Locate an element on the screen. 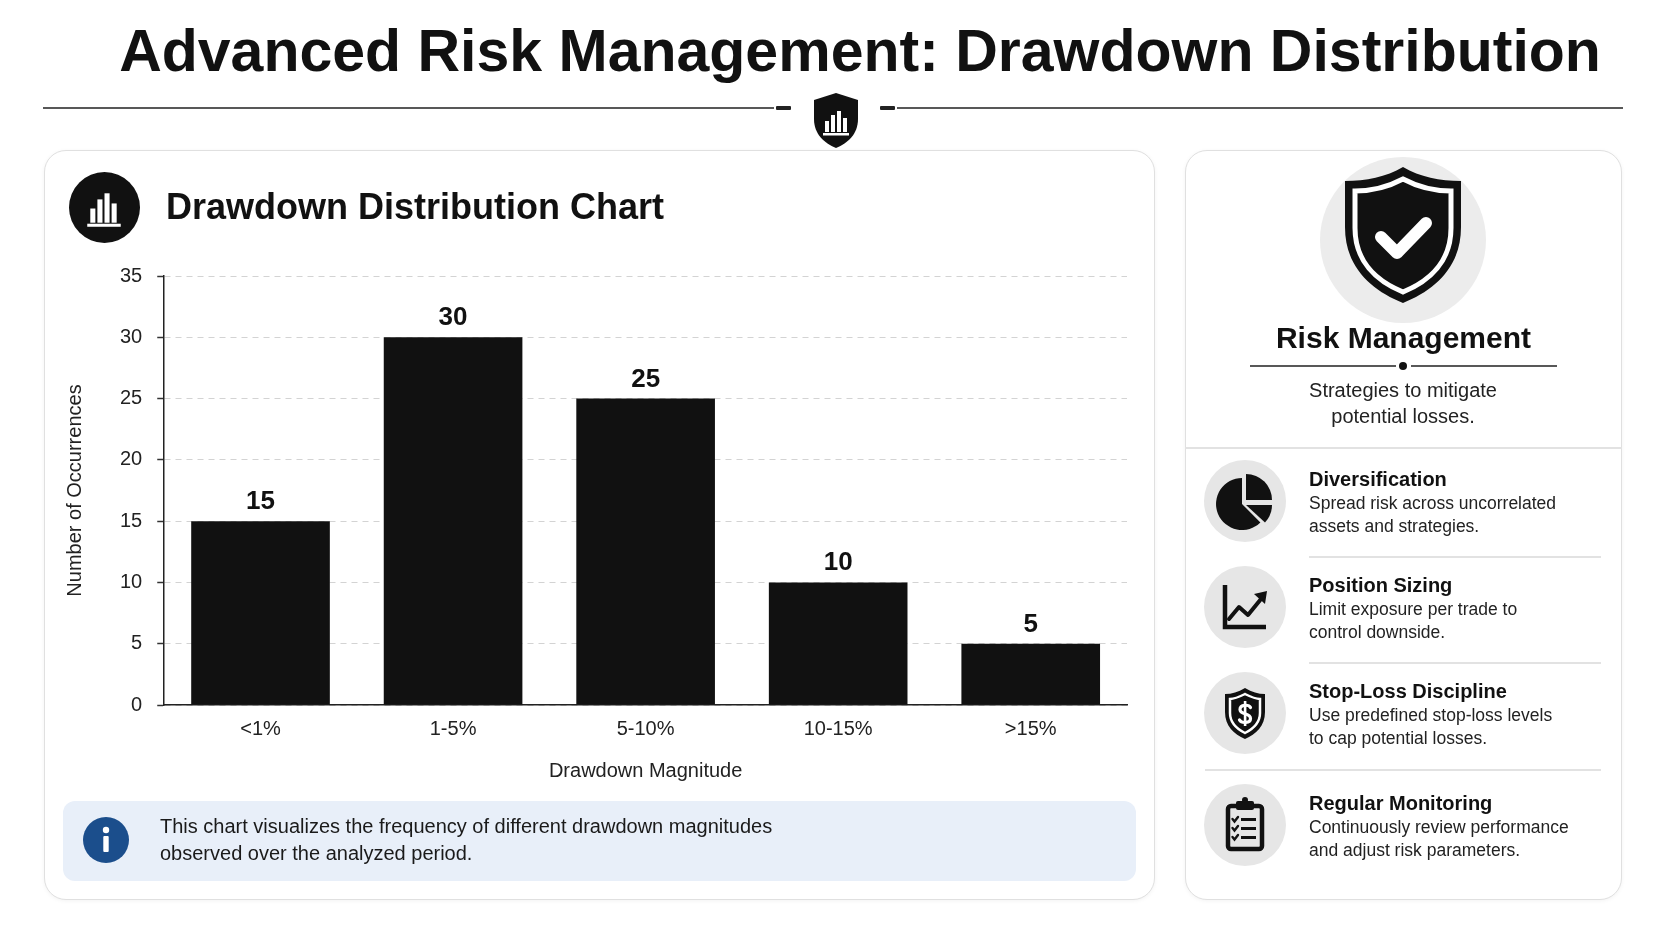 Image resolution: width=1672 pixels, height=941 pixels. text: Risk Management is located at coordinates (1403, 338).